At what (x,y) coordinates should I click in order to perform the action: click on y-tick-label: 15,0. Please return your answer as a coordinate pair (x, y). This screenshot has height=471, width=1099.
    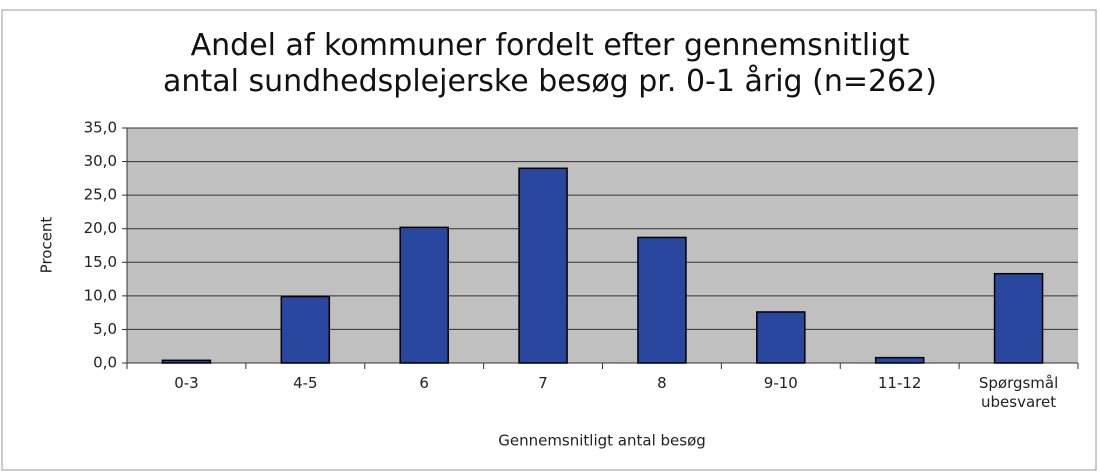
    Looking at the image, I should click on (100, 262).